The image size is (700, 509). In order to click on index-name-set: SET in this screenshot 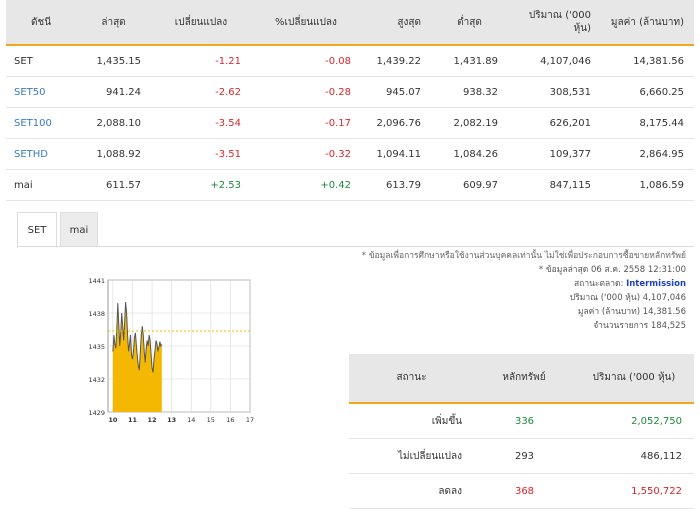, I will do `click(41, 61)`.